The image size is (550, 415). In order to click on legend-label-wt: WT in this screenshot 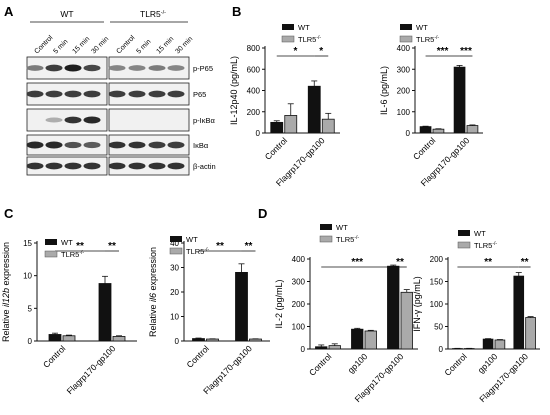, I will do `click(480, 233)`.